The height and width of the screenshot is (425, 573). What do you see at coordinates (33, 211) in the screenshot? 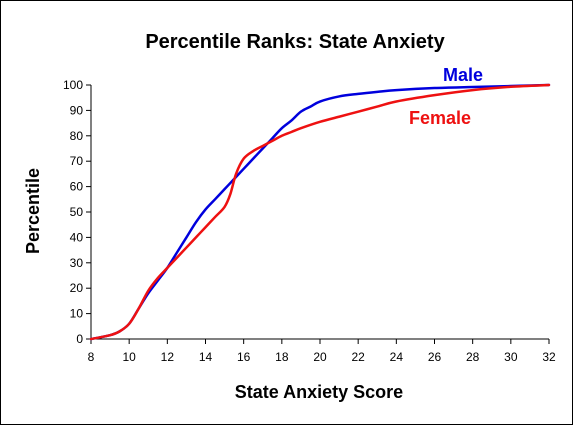
I see `y-axis-title: Percentile` at bounding box center [33, 211].